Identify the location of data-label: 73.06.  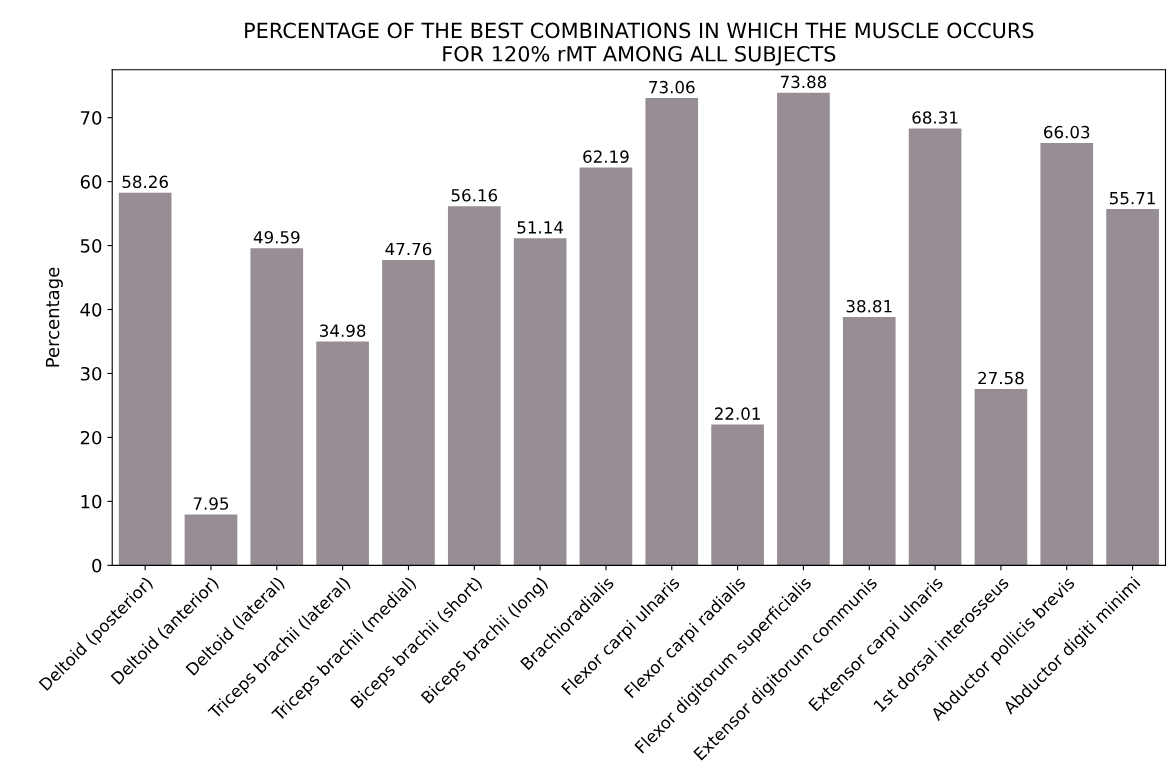
(672, 87).